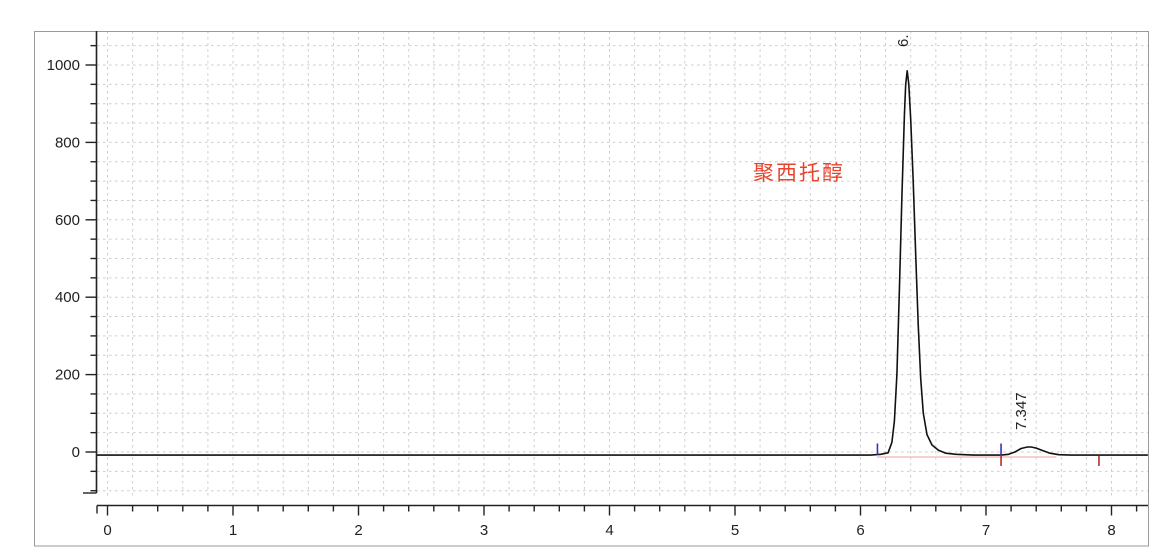 The height and width of the screenshot is (557, 1171). What do you see at coordinates (67, 220) in the screenshot?
I see `y-tick-label: 600` at bounding box center [67, 220].